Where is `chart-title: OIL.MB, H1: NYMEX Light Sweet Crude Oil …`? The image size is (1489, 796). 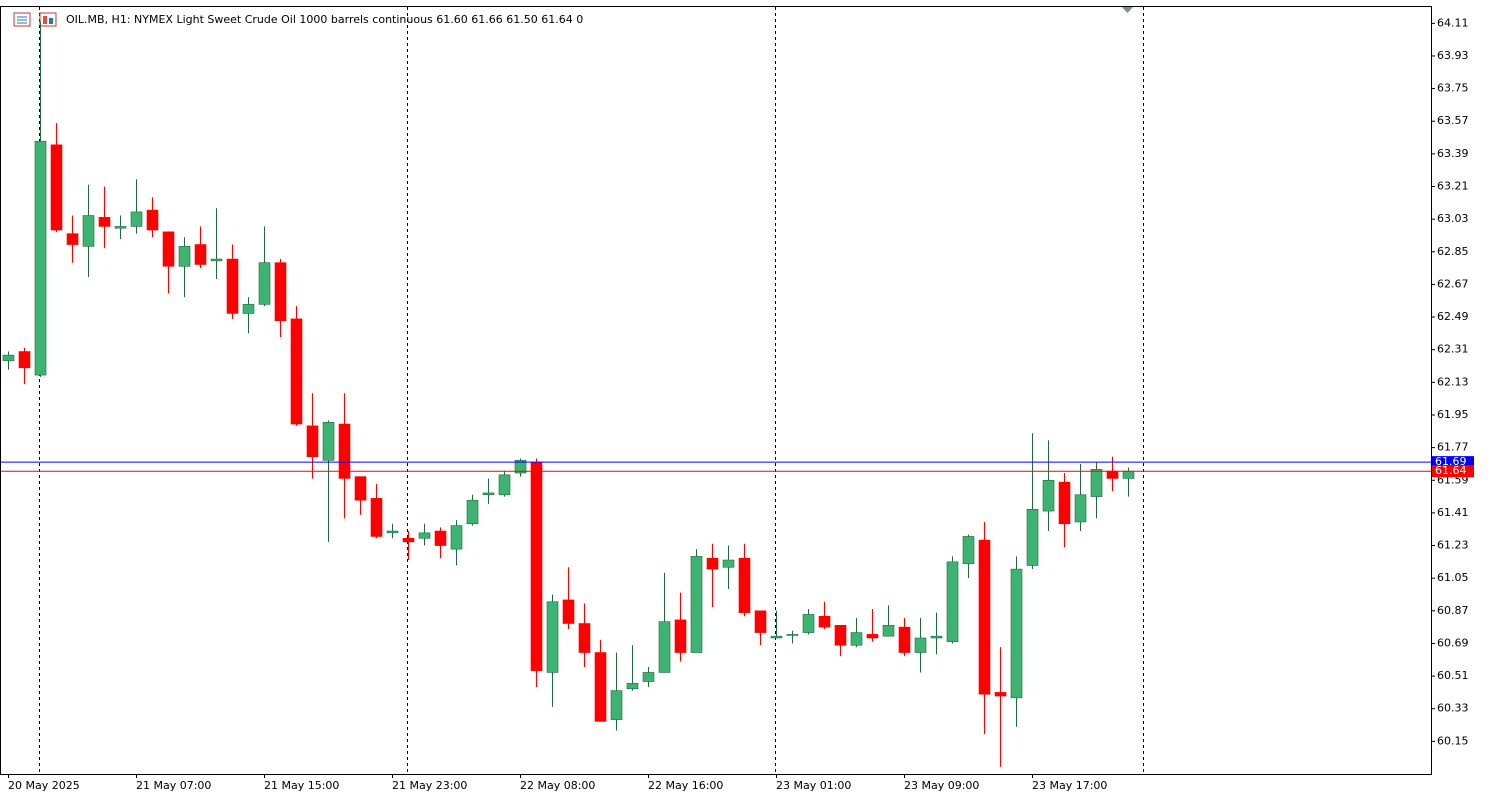
chart-title: OIL.MB, H1: NYMEX Light Sweet Crude Oil … is located at coordinates (324, 19).